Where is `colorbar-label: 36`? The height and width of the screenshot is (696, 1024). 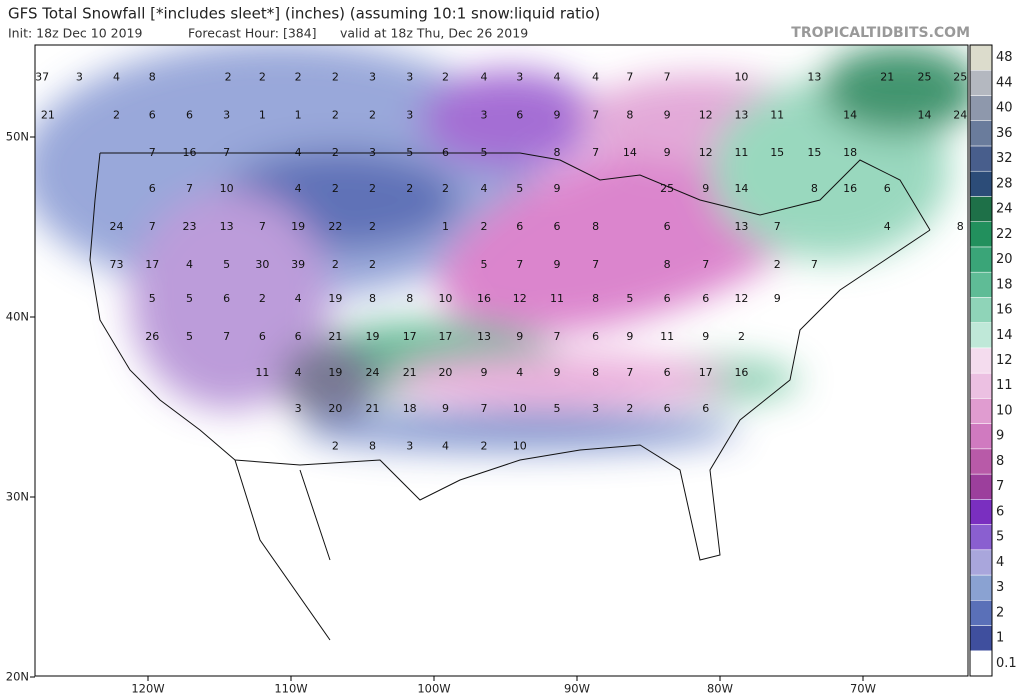 colorbar-label: 36 is located at coordinates (1004, 133).